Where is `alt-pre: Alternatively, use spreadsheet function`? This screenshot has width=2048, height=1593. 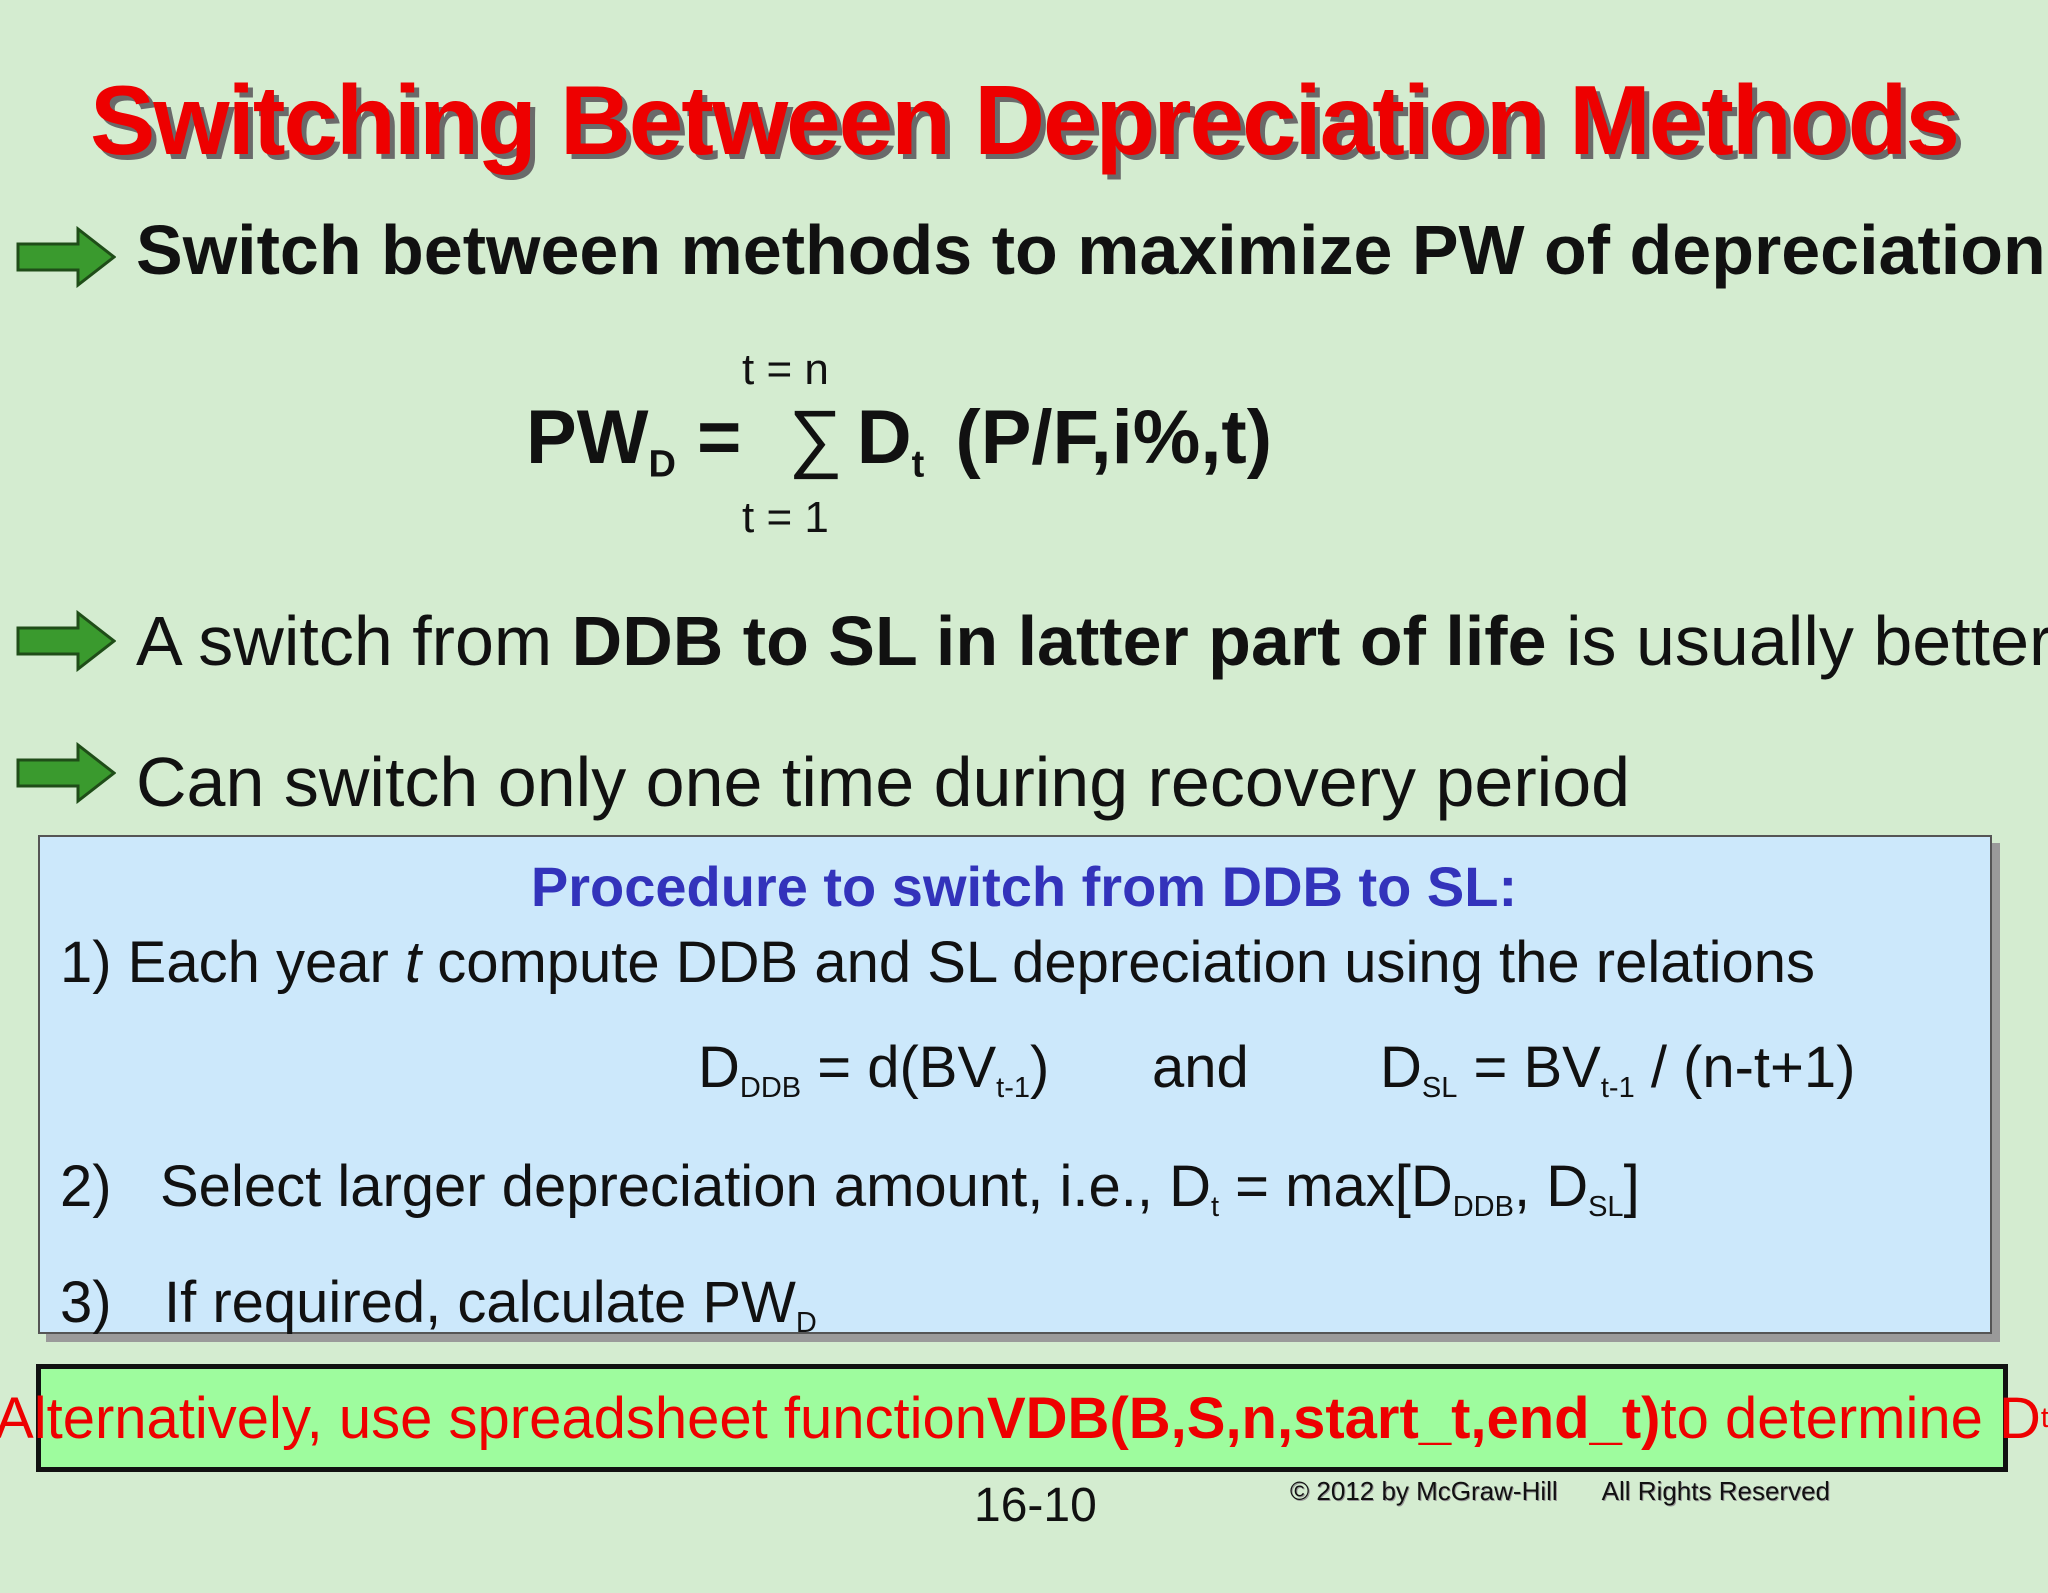
alt-pre: Alternatively, use spreadsheet function is located at coordinates (493, 1418).